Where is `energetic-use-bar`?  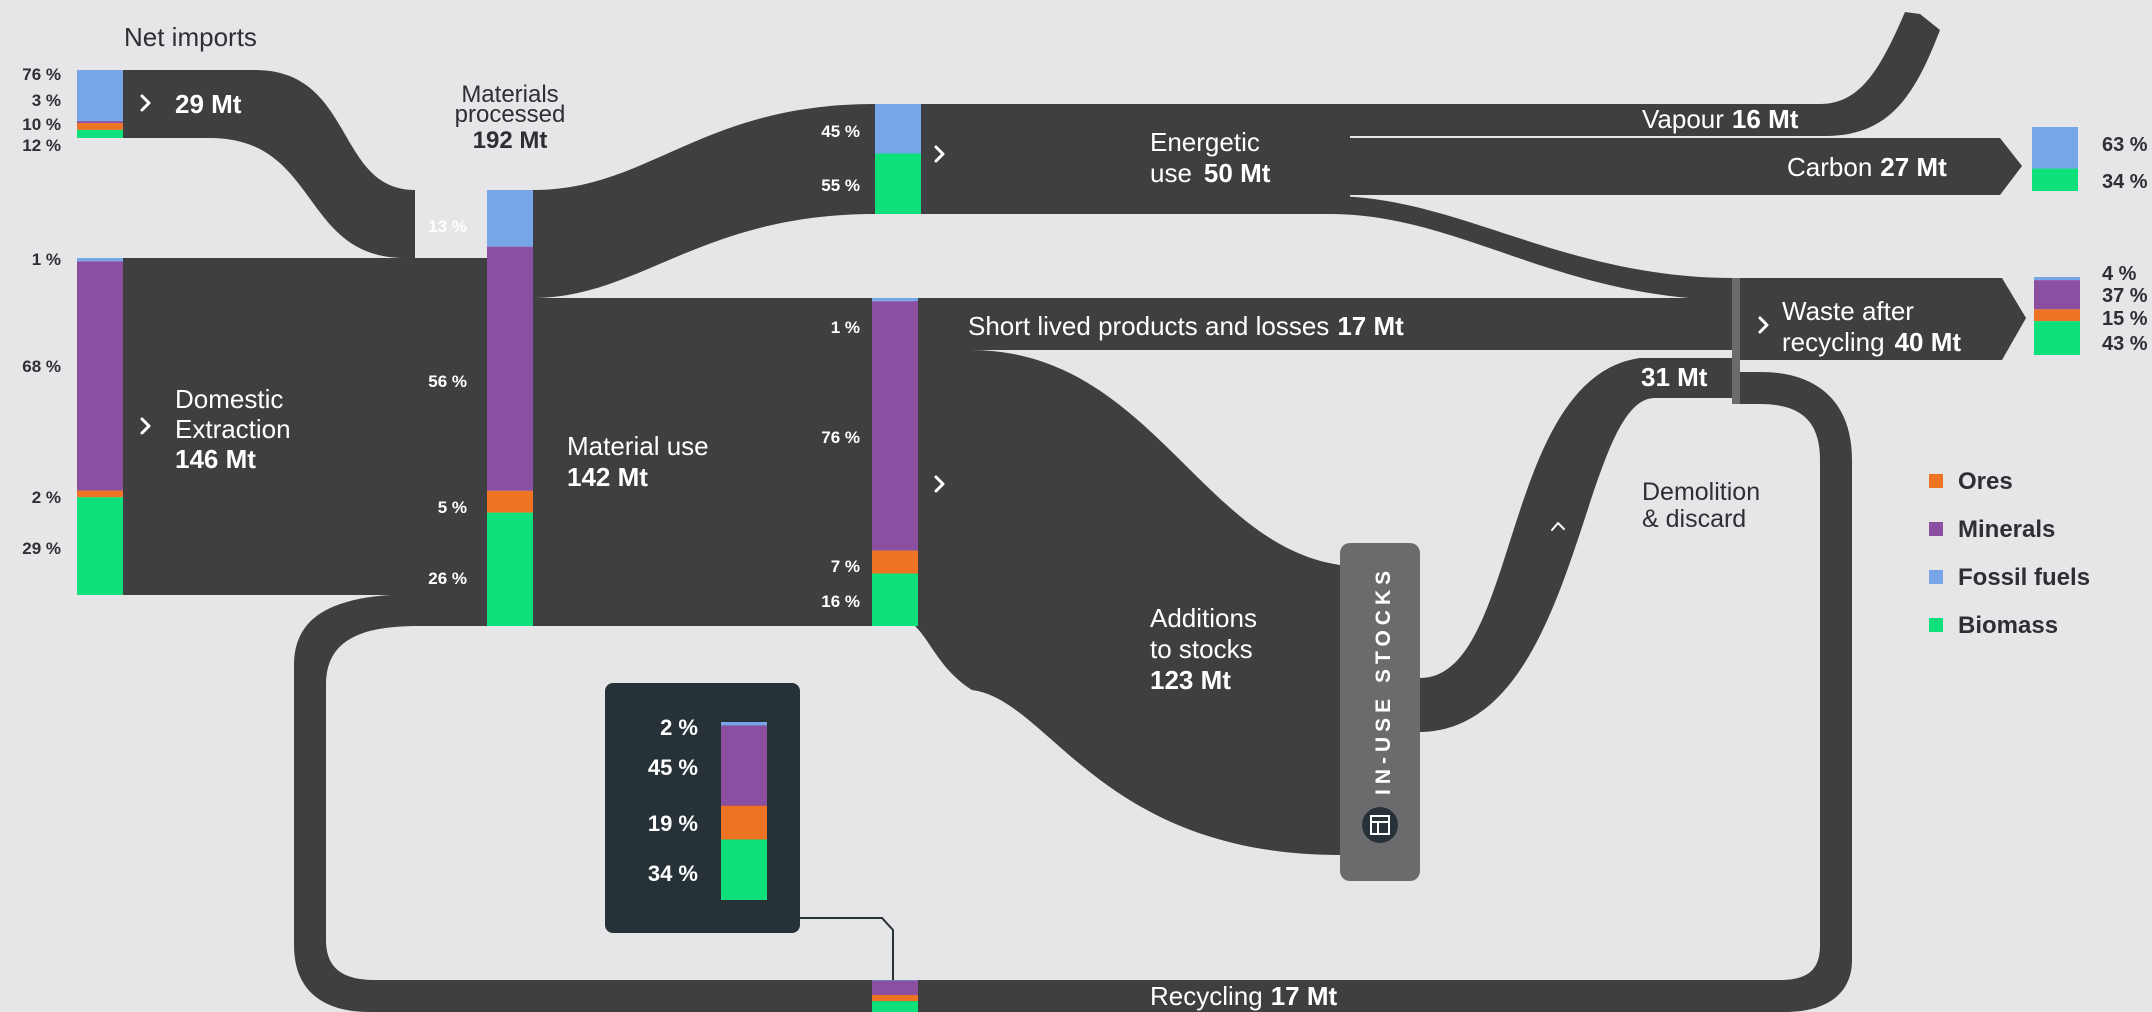
energetic-use-bar is located at coordinates (898, 159).